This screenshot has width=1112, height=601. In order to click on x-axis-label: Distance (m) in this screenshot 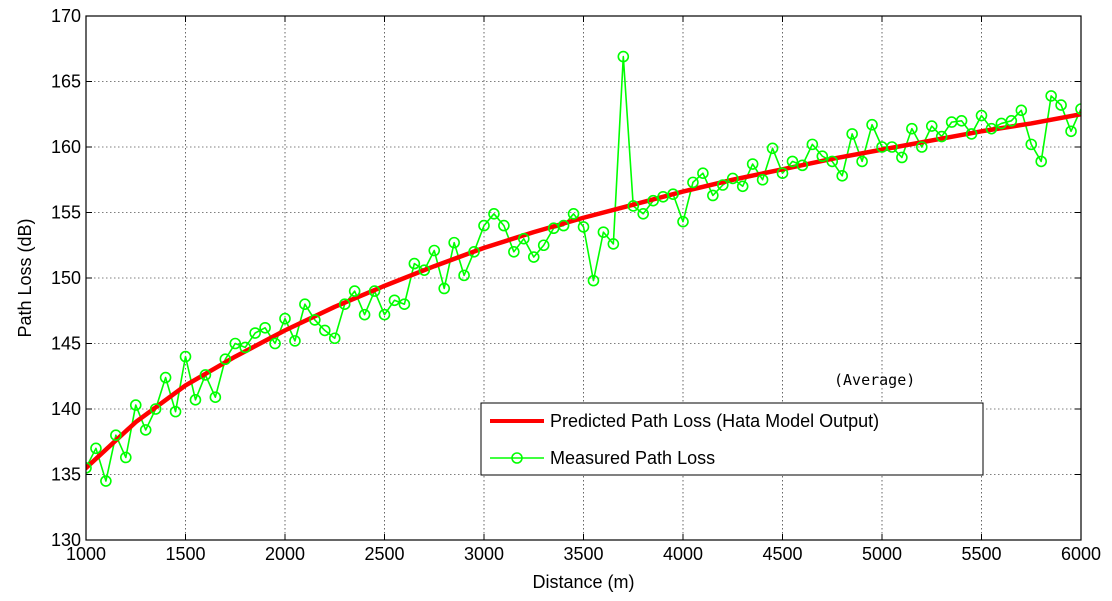, I will do `click(583, 582)`.